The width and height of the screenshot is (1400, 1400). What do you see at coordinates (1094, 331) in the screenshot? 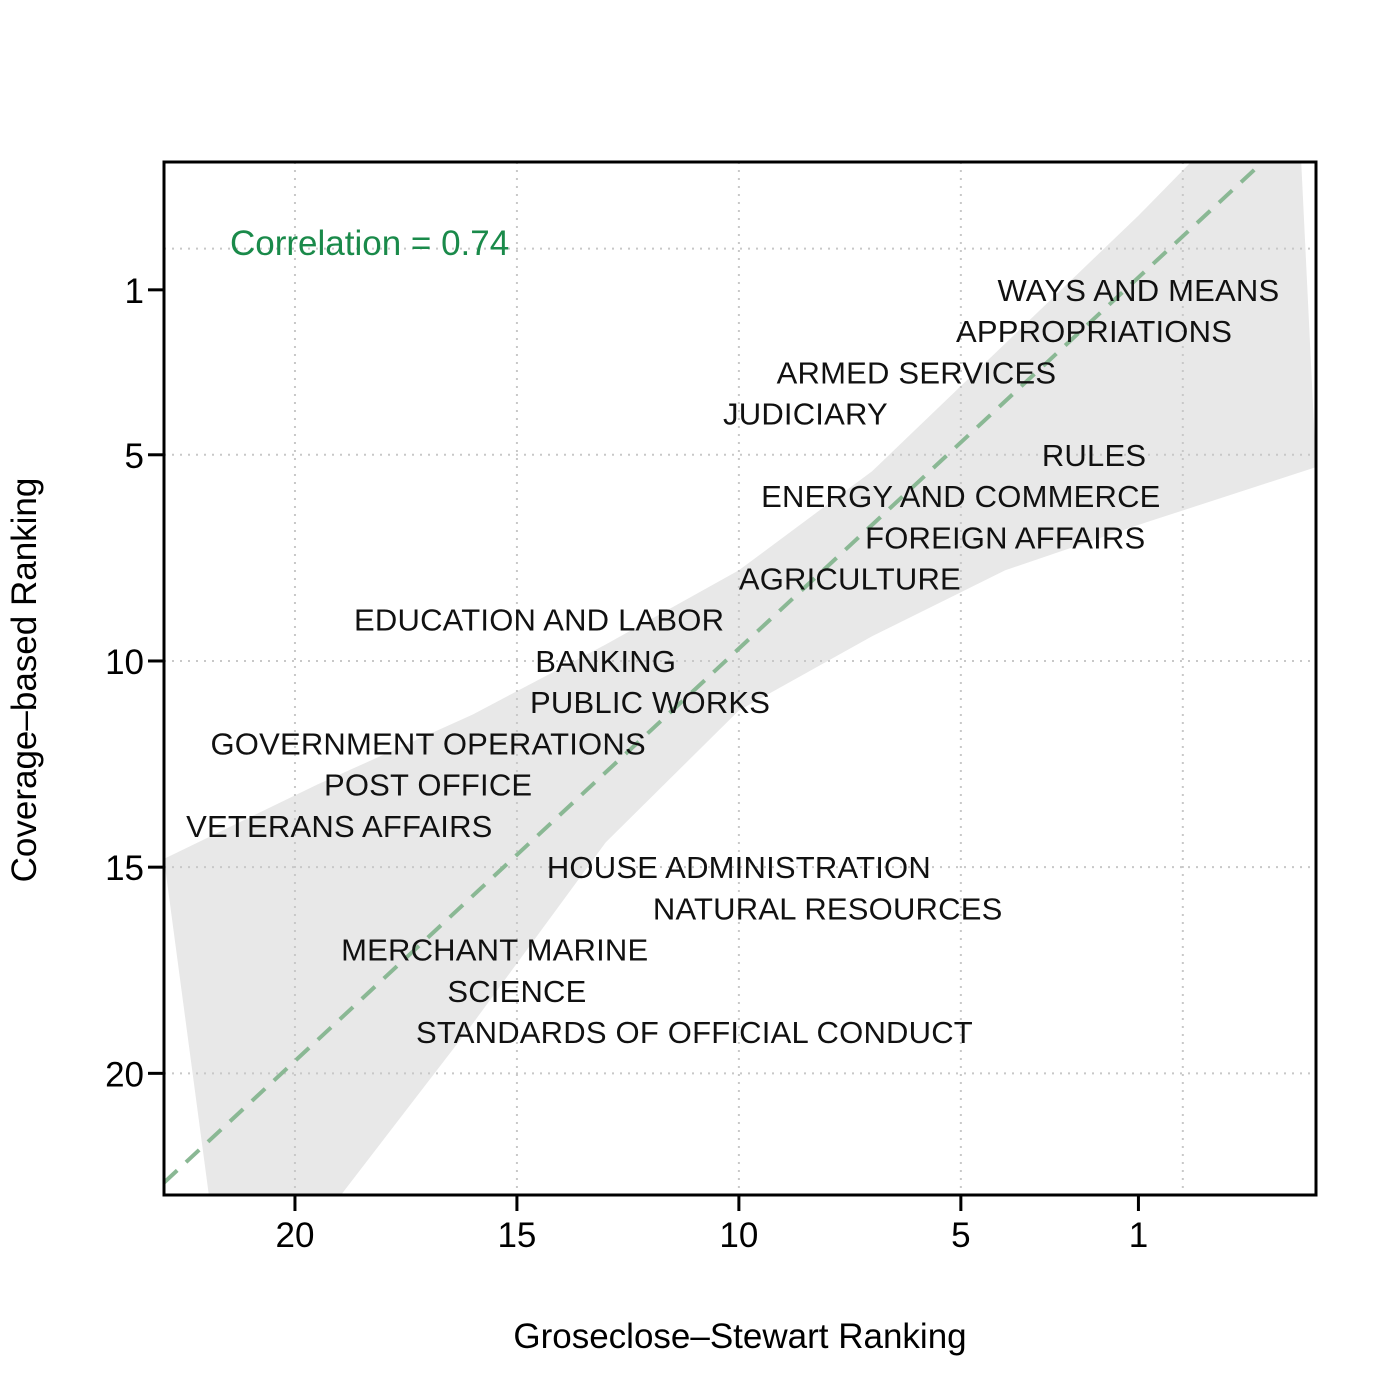
I see `point-label: APPROPRIATIONS` at bounding box center [1094, 331].